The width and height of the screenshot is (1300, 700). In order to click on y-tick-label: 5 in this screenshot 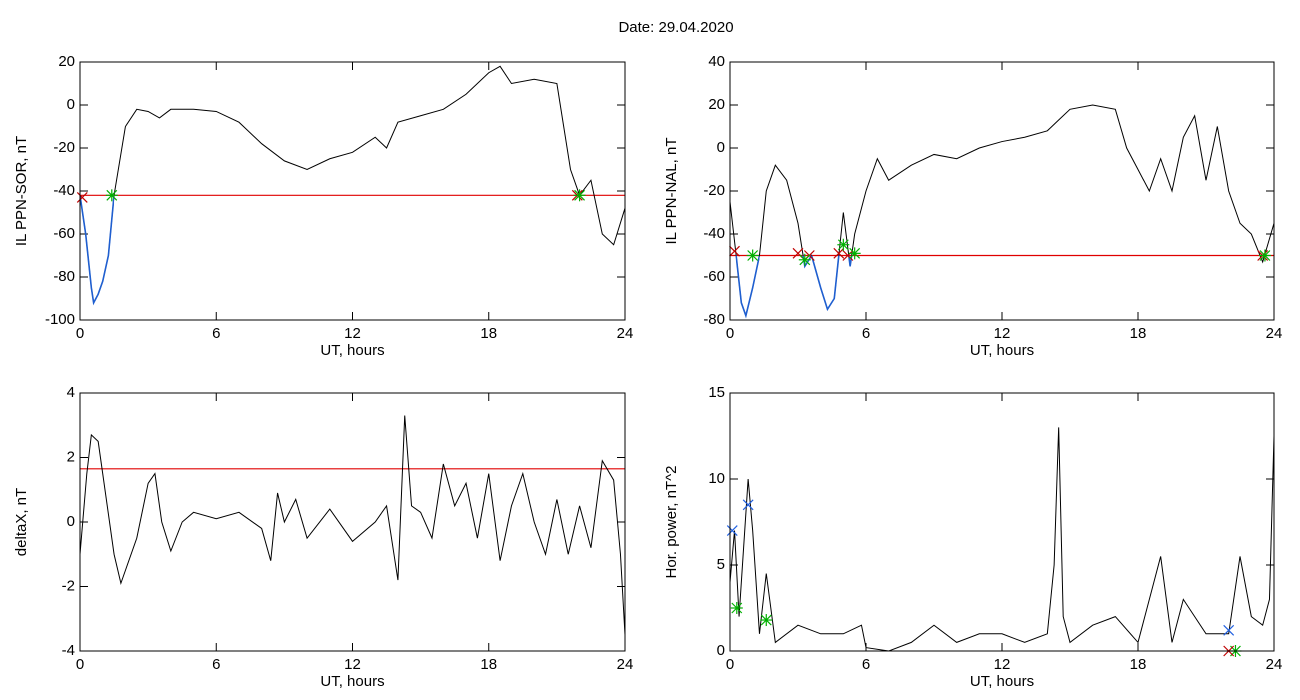, I will do `click(721, 564)`.